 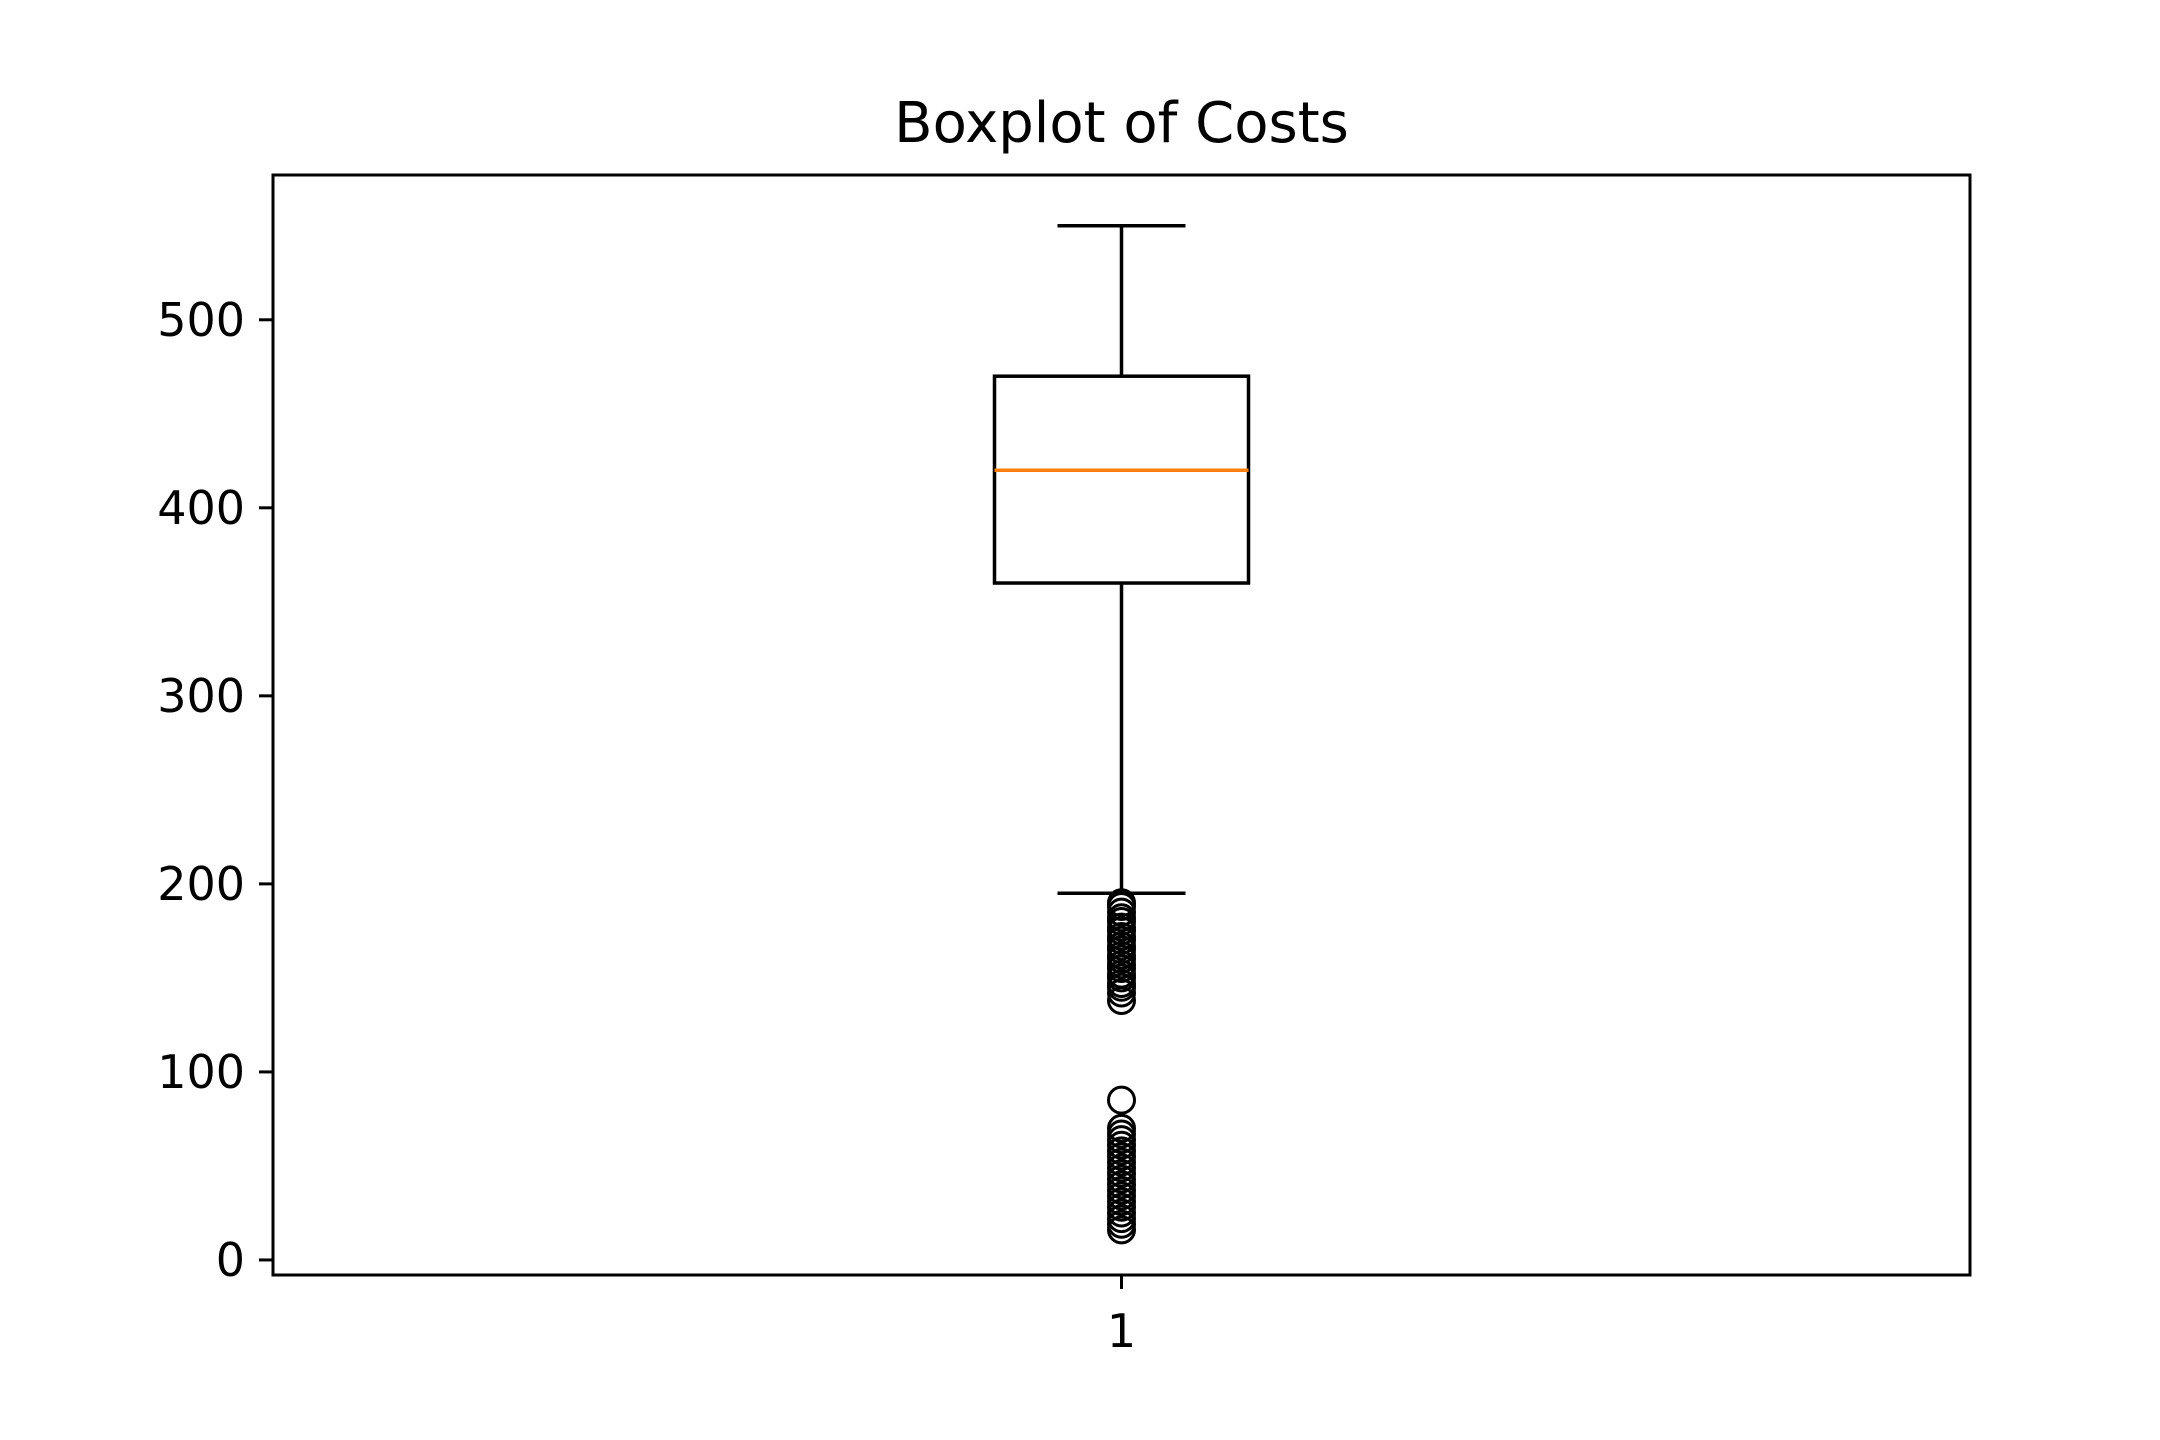 I want to click on y-tick-label: 300, so click(x=201, y=696).